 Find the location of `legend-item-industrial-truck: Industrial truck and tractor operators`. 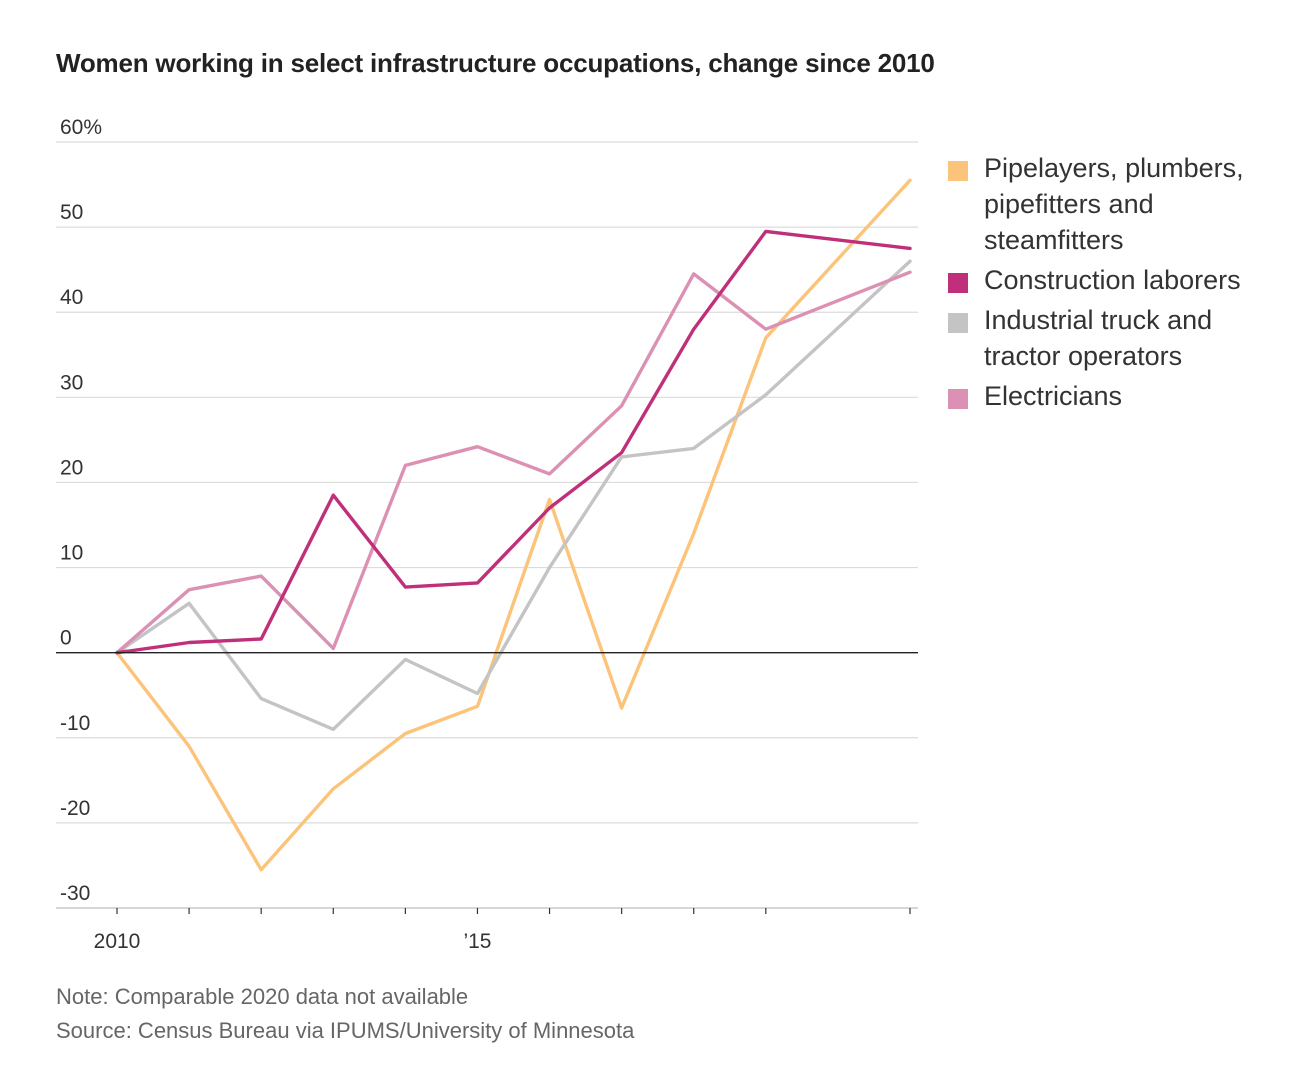

legend-item-industrial-truck: Industrial truck and tractor operators is located at coordinates (1118, 338).